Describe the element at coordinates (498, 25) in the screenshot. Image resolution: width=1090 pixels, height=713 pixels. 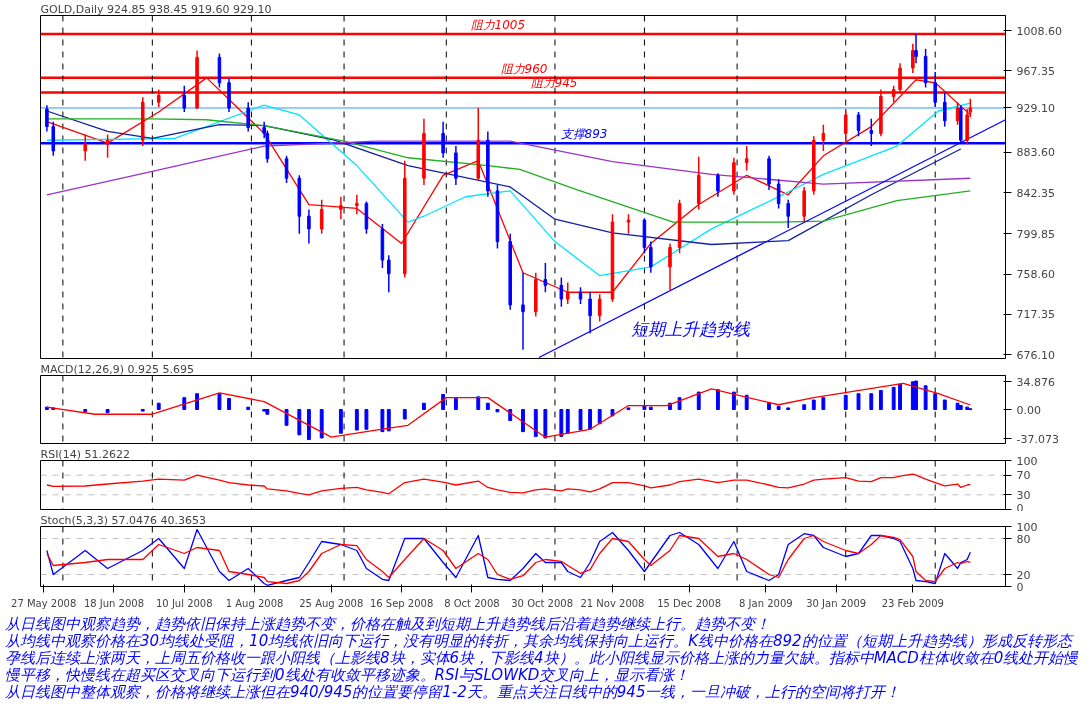
I see `ref-line-label: 阻力1005` at that location.